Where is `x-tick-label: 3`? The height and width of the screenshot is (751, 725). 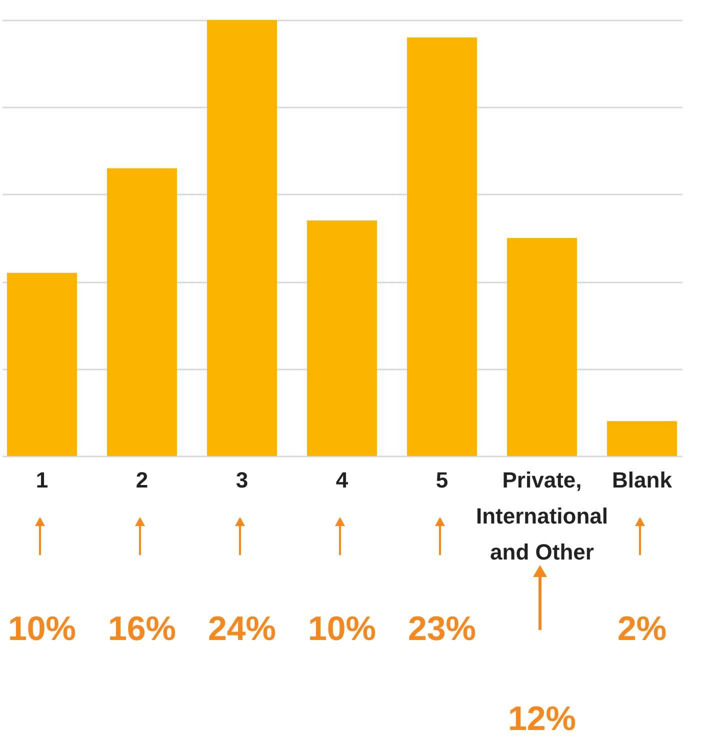 x-tick-label: 3 is located at coordinates (242, 480).